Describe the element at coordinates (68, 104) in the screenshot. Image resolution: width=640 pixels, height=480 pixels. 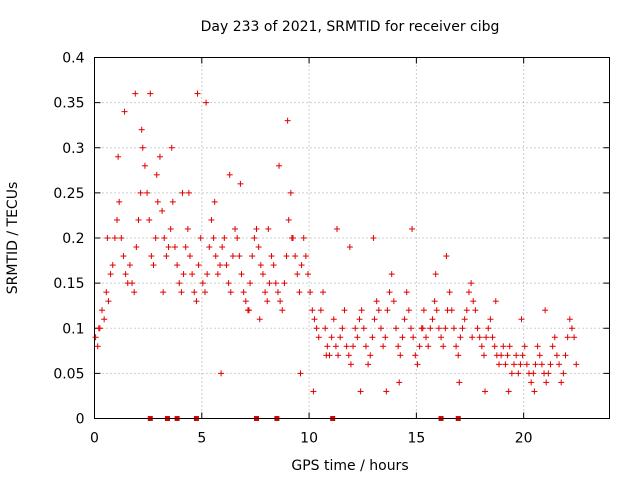
I see `y-tick-label: 0.35` at that location.